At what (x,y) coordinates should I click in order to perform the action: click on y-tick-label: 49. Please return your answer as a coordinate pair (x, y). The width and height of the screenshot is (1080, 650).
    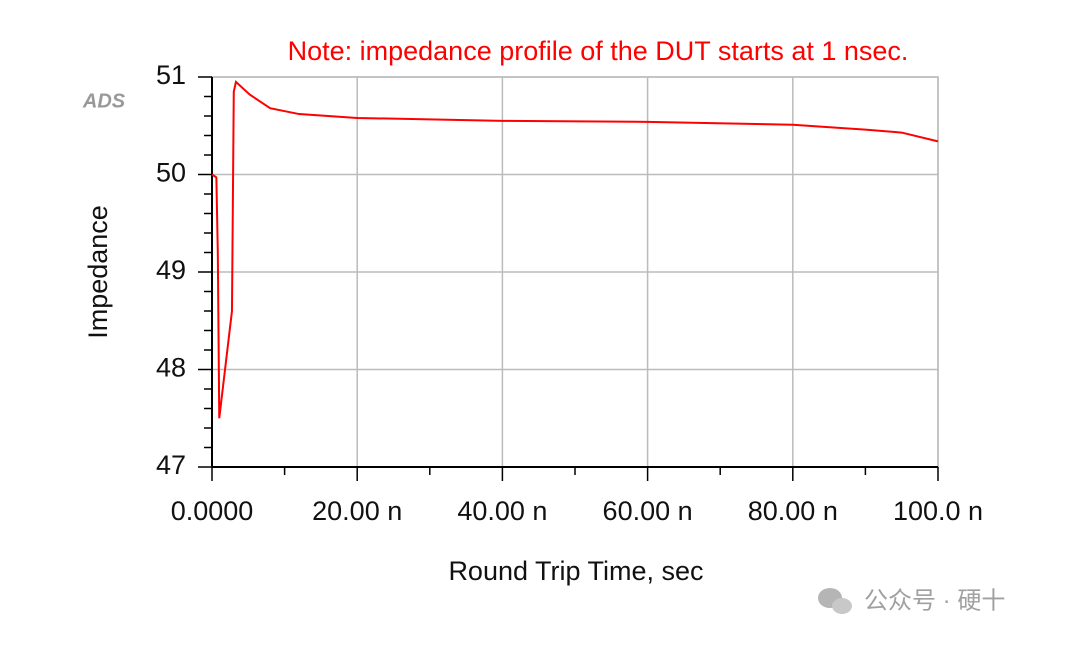
    Looking at the image, I should click on (171, 270).